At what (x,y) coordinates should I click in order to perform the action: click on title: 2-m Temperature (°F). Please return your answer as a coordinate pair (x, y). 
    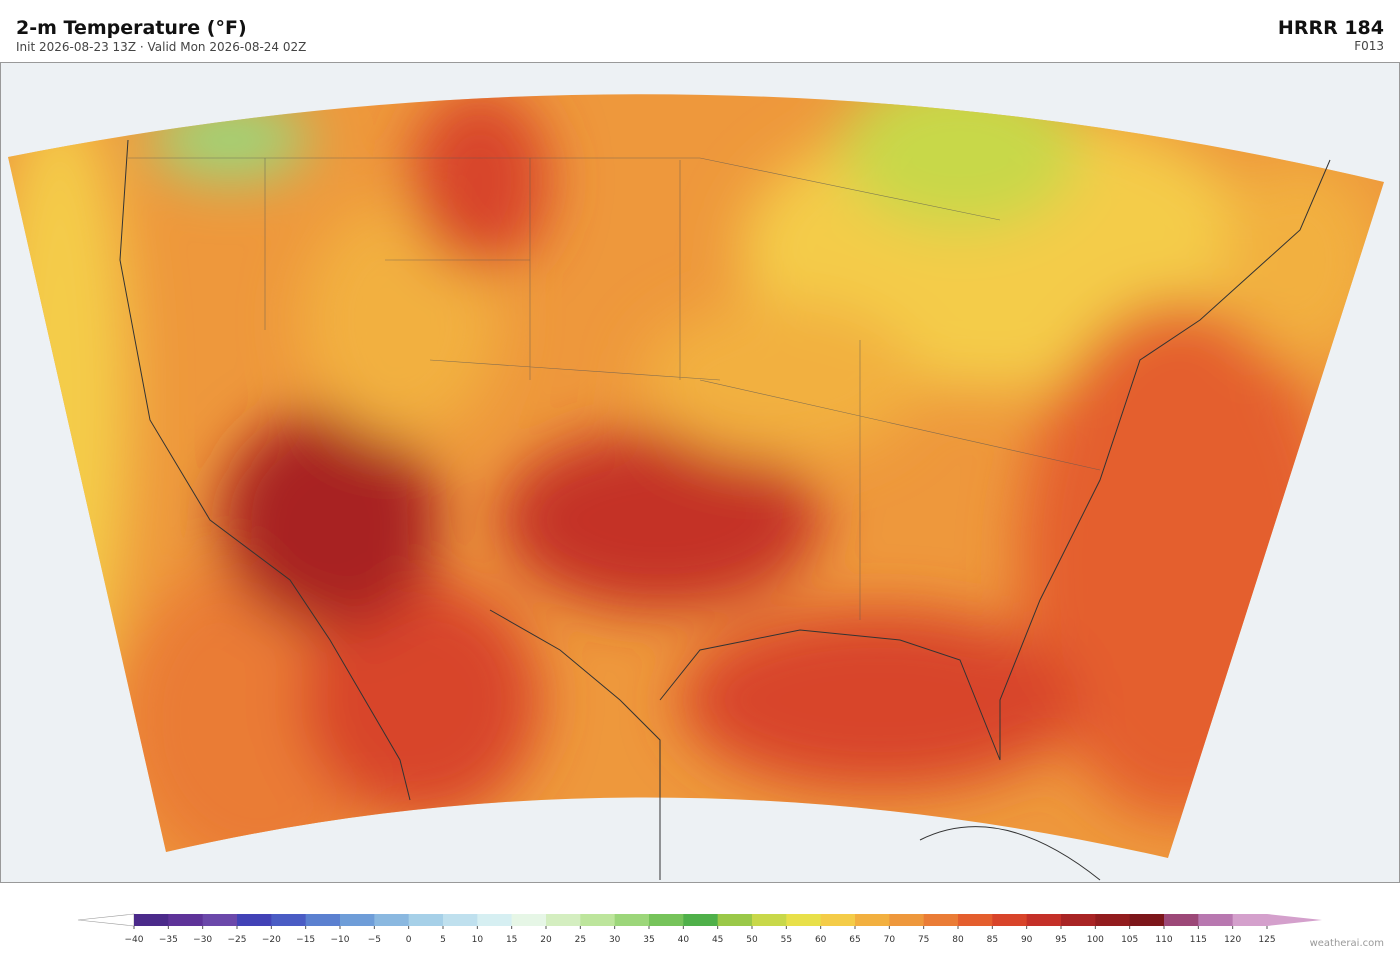
    Looking at the image, I should click on (131, 28).